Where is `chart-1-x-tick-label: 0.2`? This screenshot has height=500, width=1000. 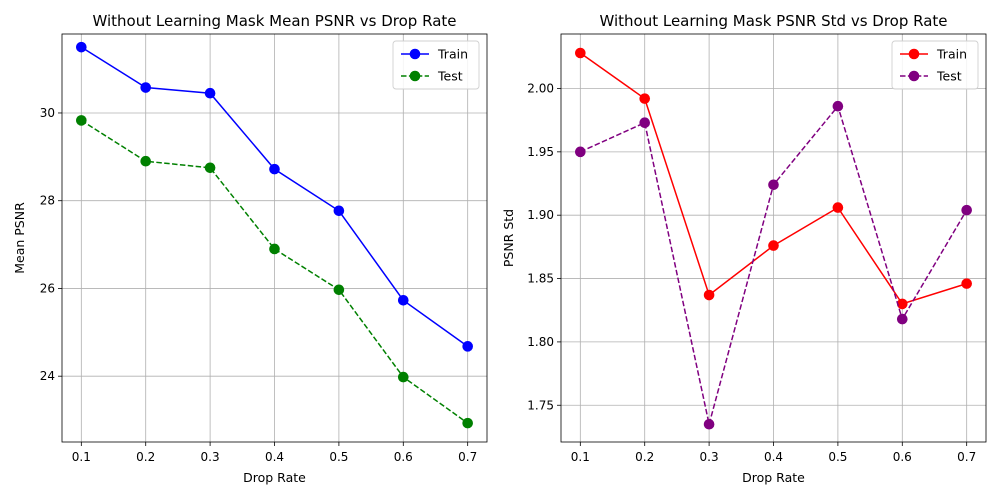
chart-1-x-tick-label: 0.2 is located at coordinates (145, 457).